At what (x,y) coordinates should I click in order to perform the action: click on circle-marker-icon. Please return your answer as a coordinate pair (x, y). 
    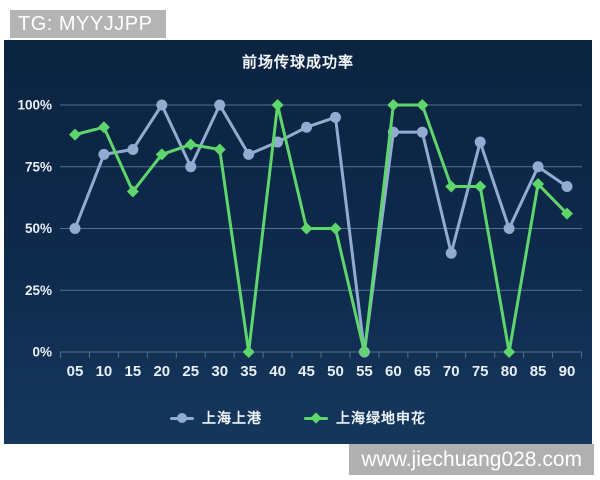
    Looking at the image, I should click on (182, 418).